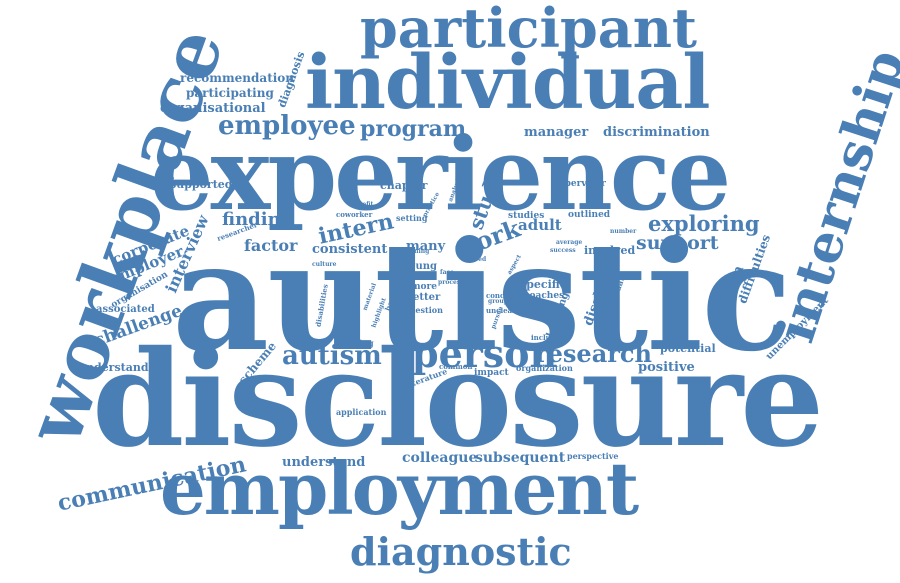 The height and width of the screenshot is (583, 900). Describe the element at coordinates (666, 367) in the screenshot. I see `word-positive: positive` at that location.